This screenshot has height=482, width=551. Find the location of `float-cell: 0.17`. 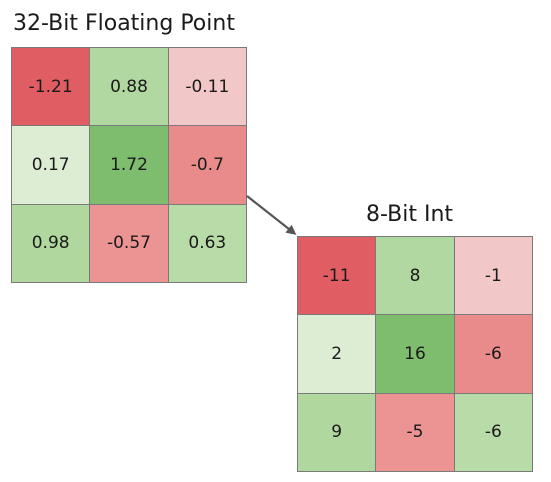

float-cell: 0.17 is located at coordinates (51, 165).